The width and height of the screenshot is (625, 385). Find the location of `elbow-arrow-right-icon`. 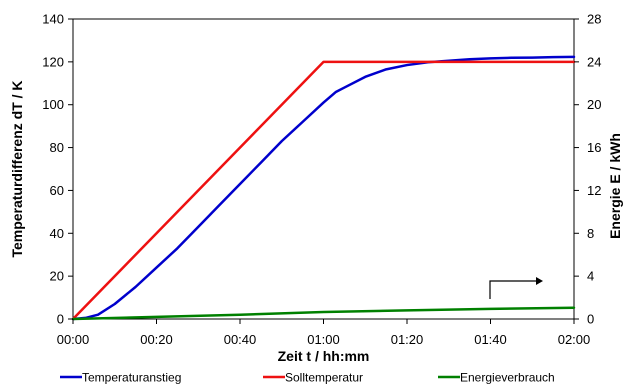

elbow-arrow-right-icon is located at coordinates (516, 288).